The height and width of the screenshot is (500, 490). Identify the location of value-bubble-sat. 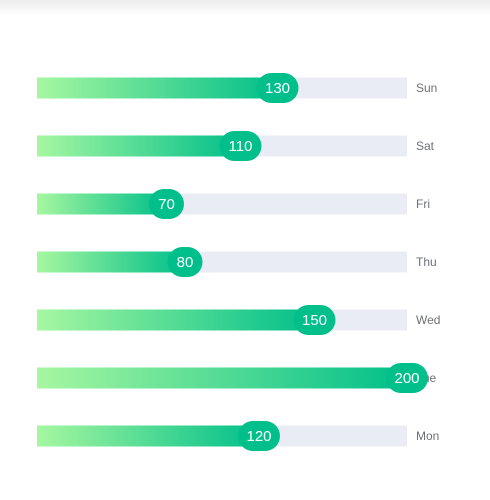
(240, 146).